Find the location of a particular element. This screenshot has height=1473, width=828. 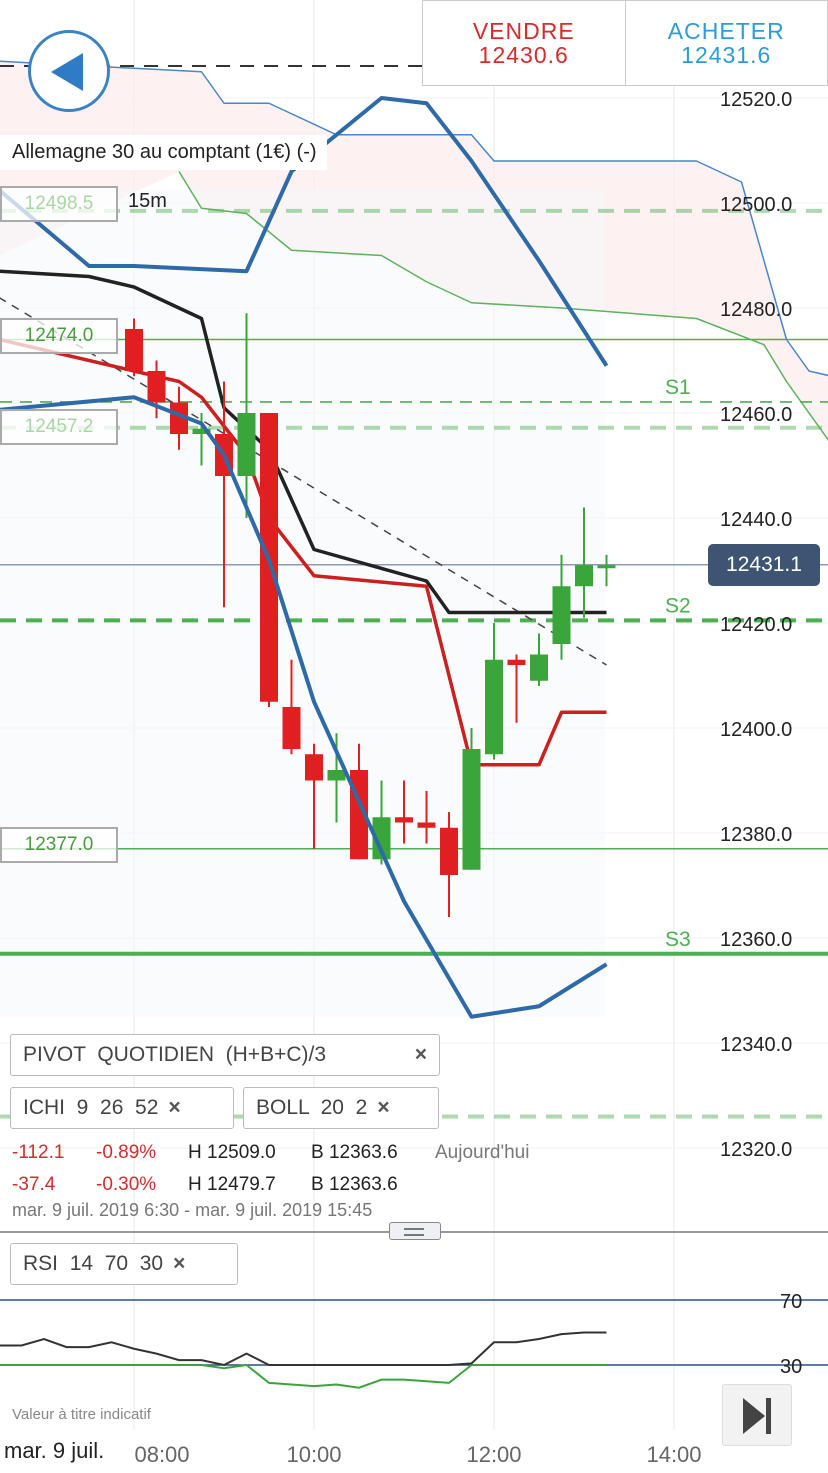

indicative-value-note: Valeur à titre indicatif is located at coordinates (81, 1414).